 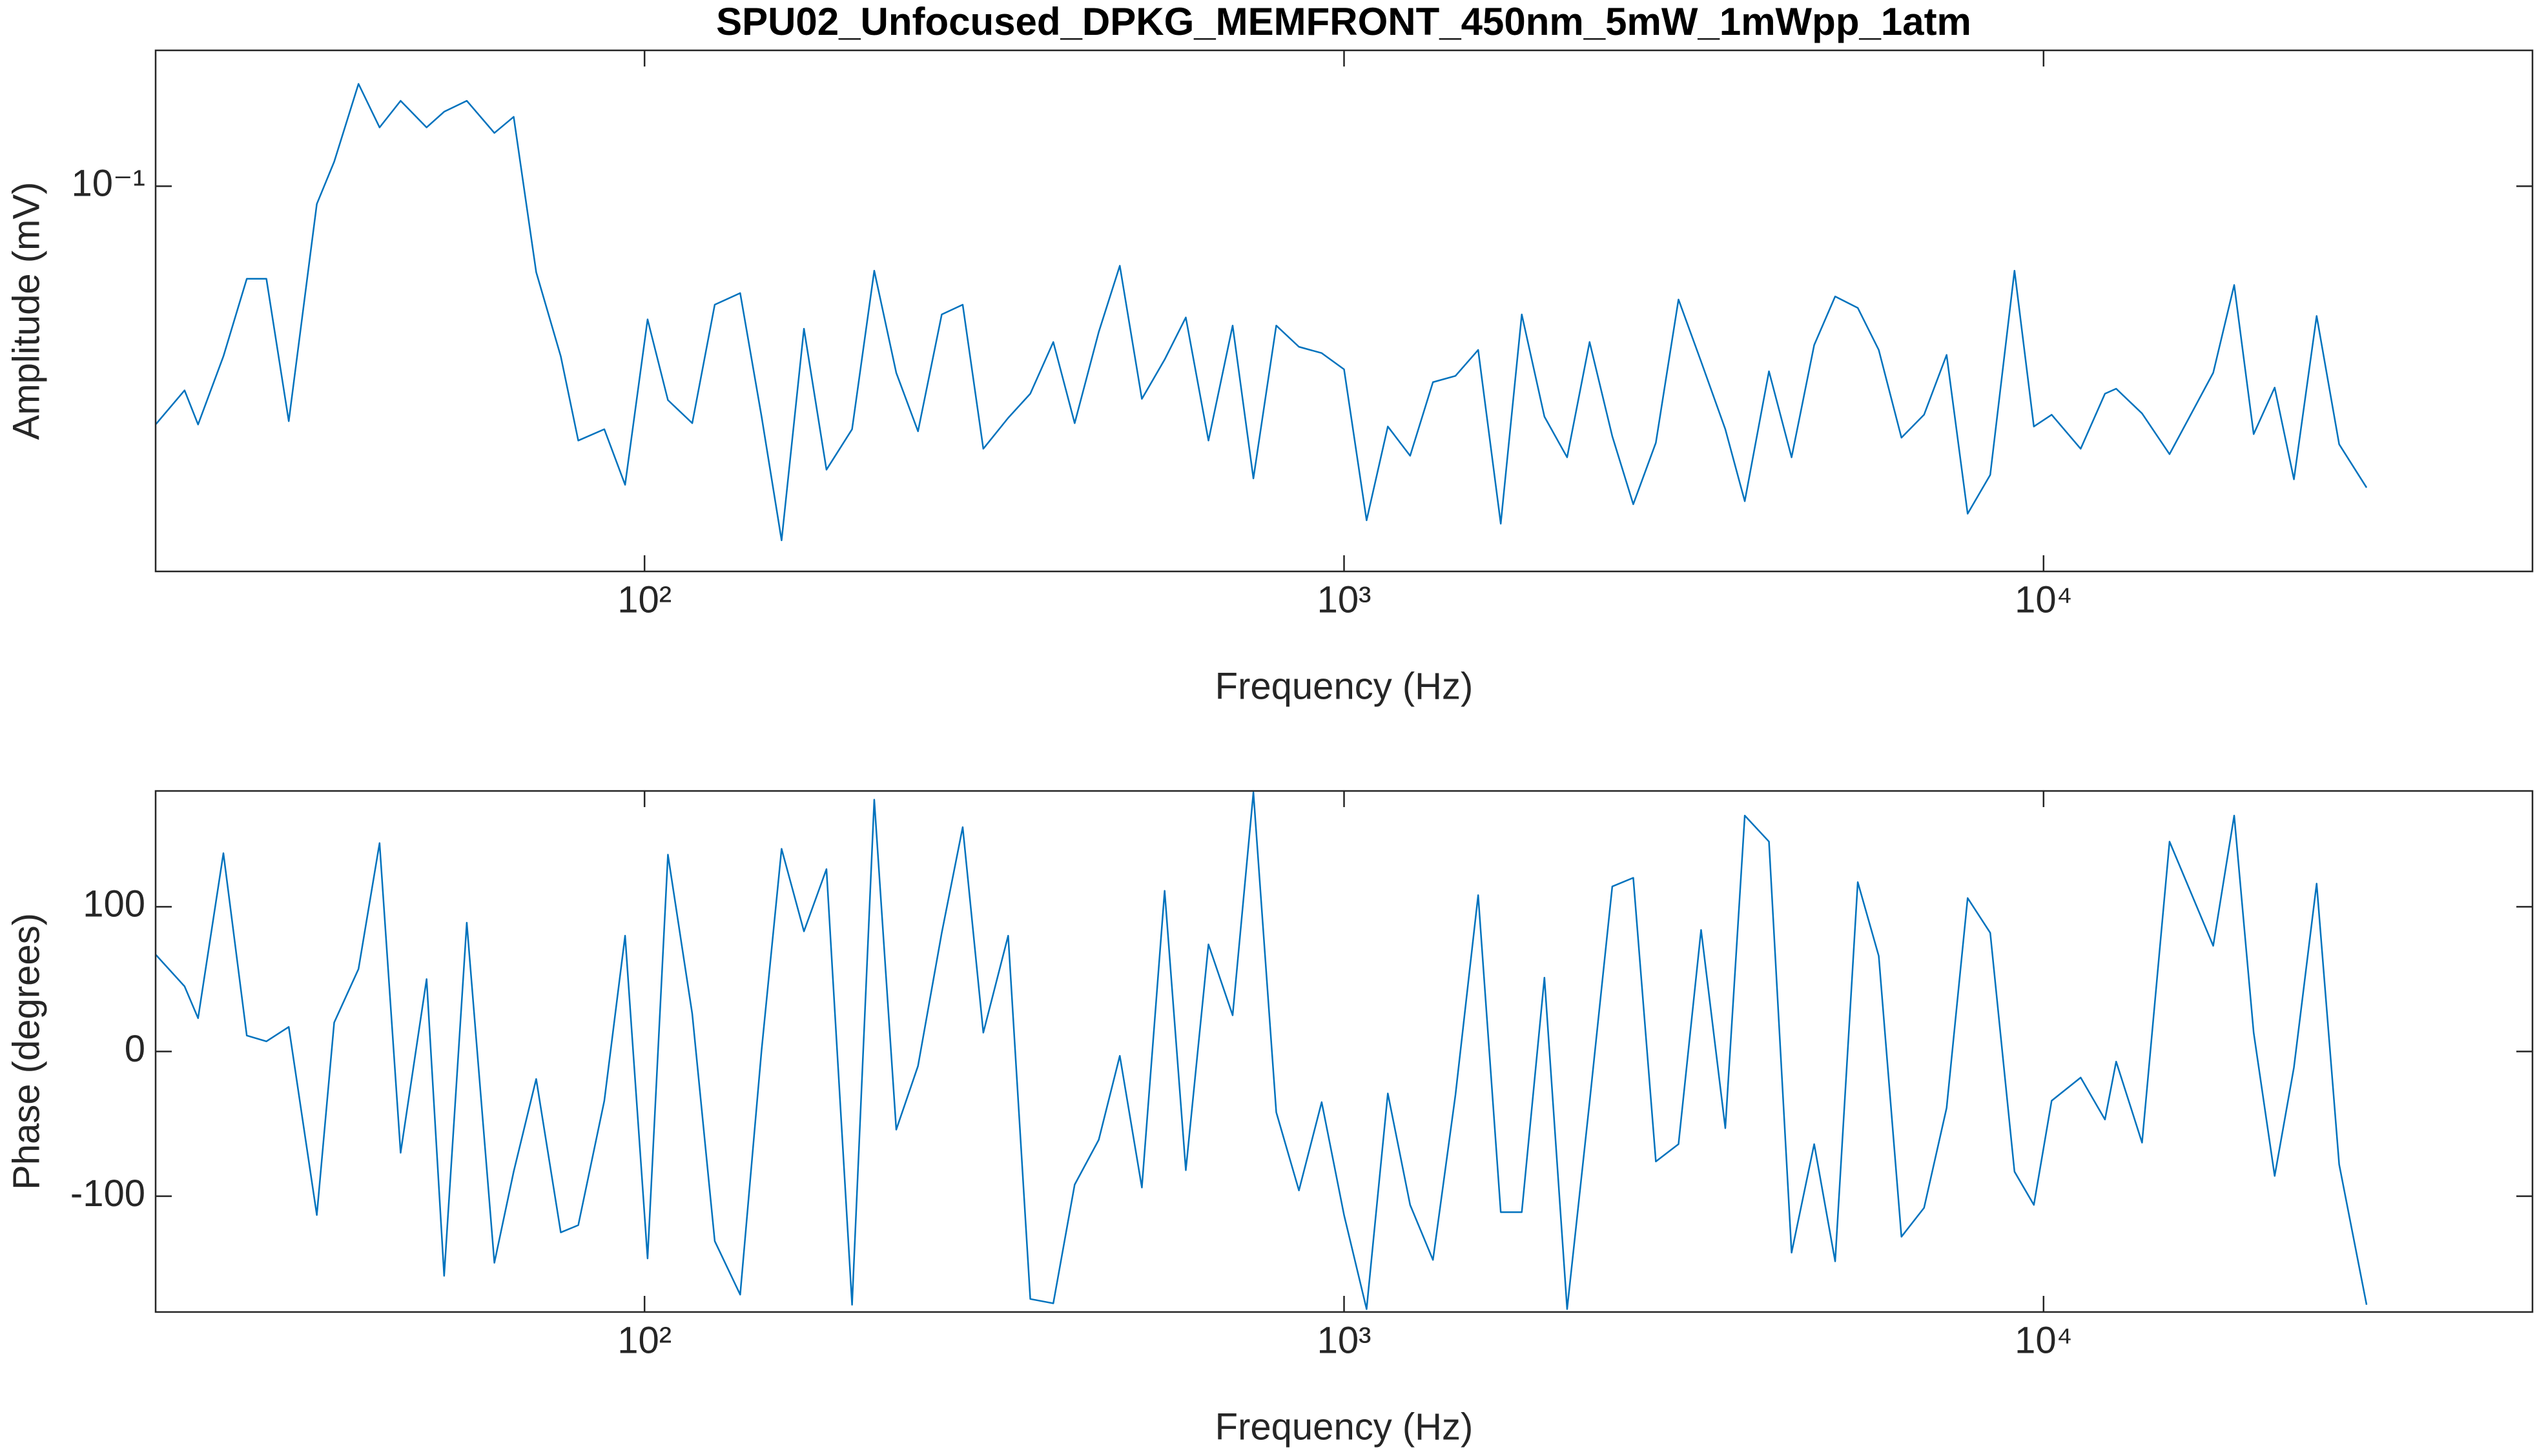 I want to click on y-axis-label: Amplitude (mV), so click(x=26, y=311).